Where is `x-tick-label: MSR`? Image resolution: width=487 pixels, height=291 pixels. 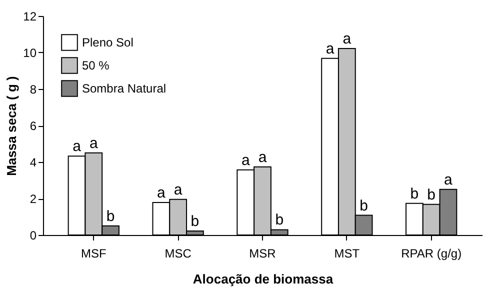 x-tick-label: MSR is located at coordinates (262, 253).